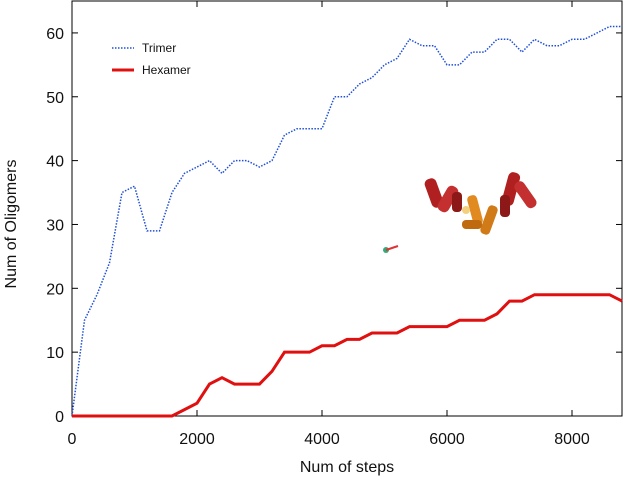  Describe the element at coordinates (55, 34) in the screenshot. I see `y-tick-label: 60` at that location.